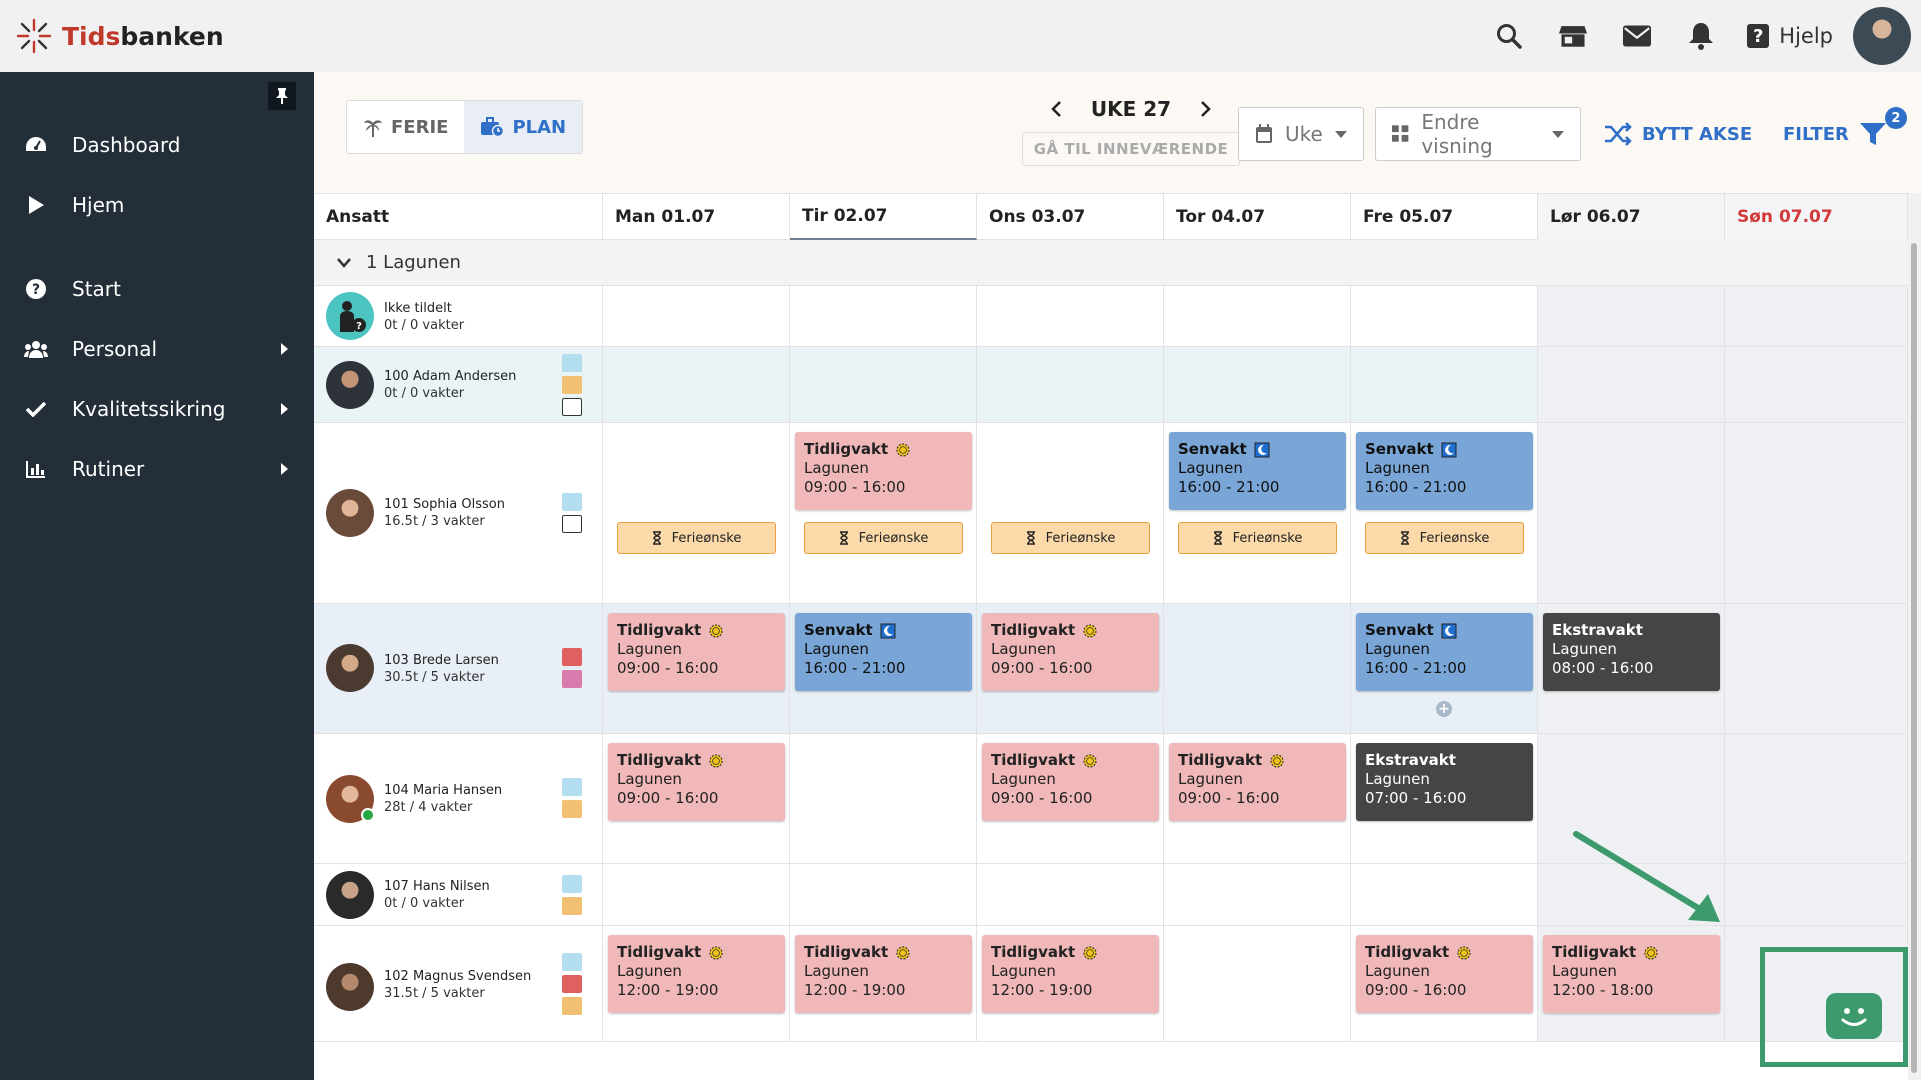 The image size is (1921, 1080). I want to click on day-header-mon: Man 01.07, so click(696, 217).